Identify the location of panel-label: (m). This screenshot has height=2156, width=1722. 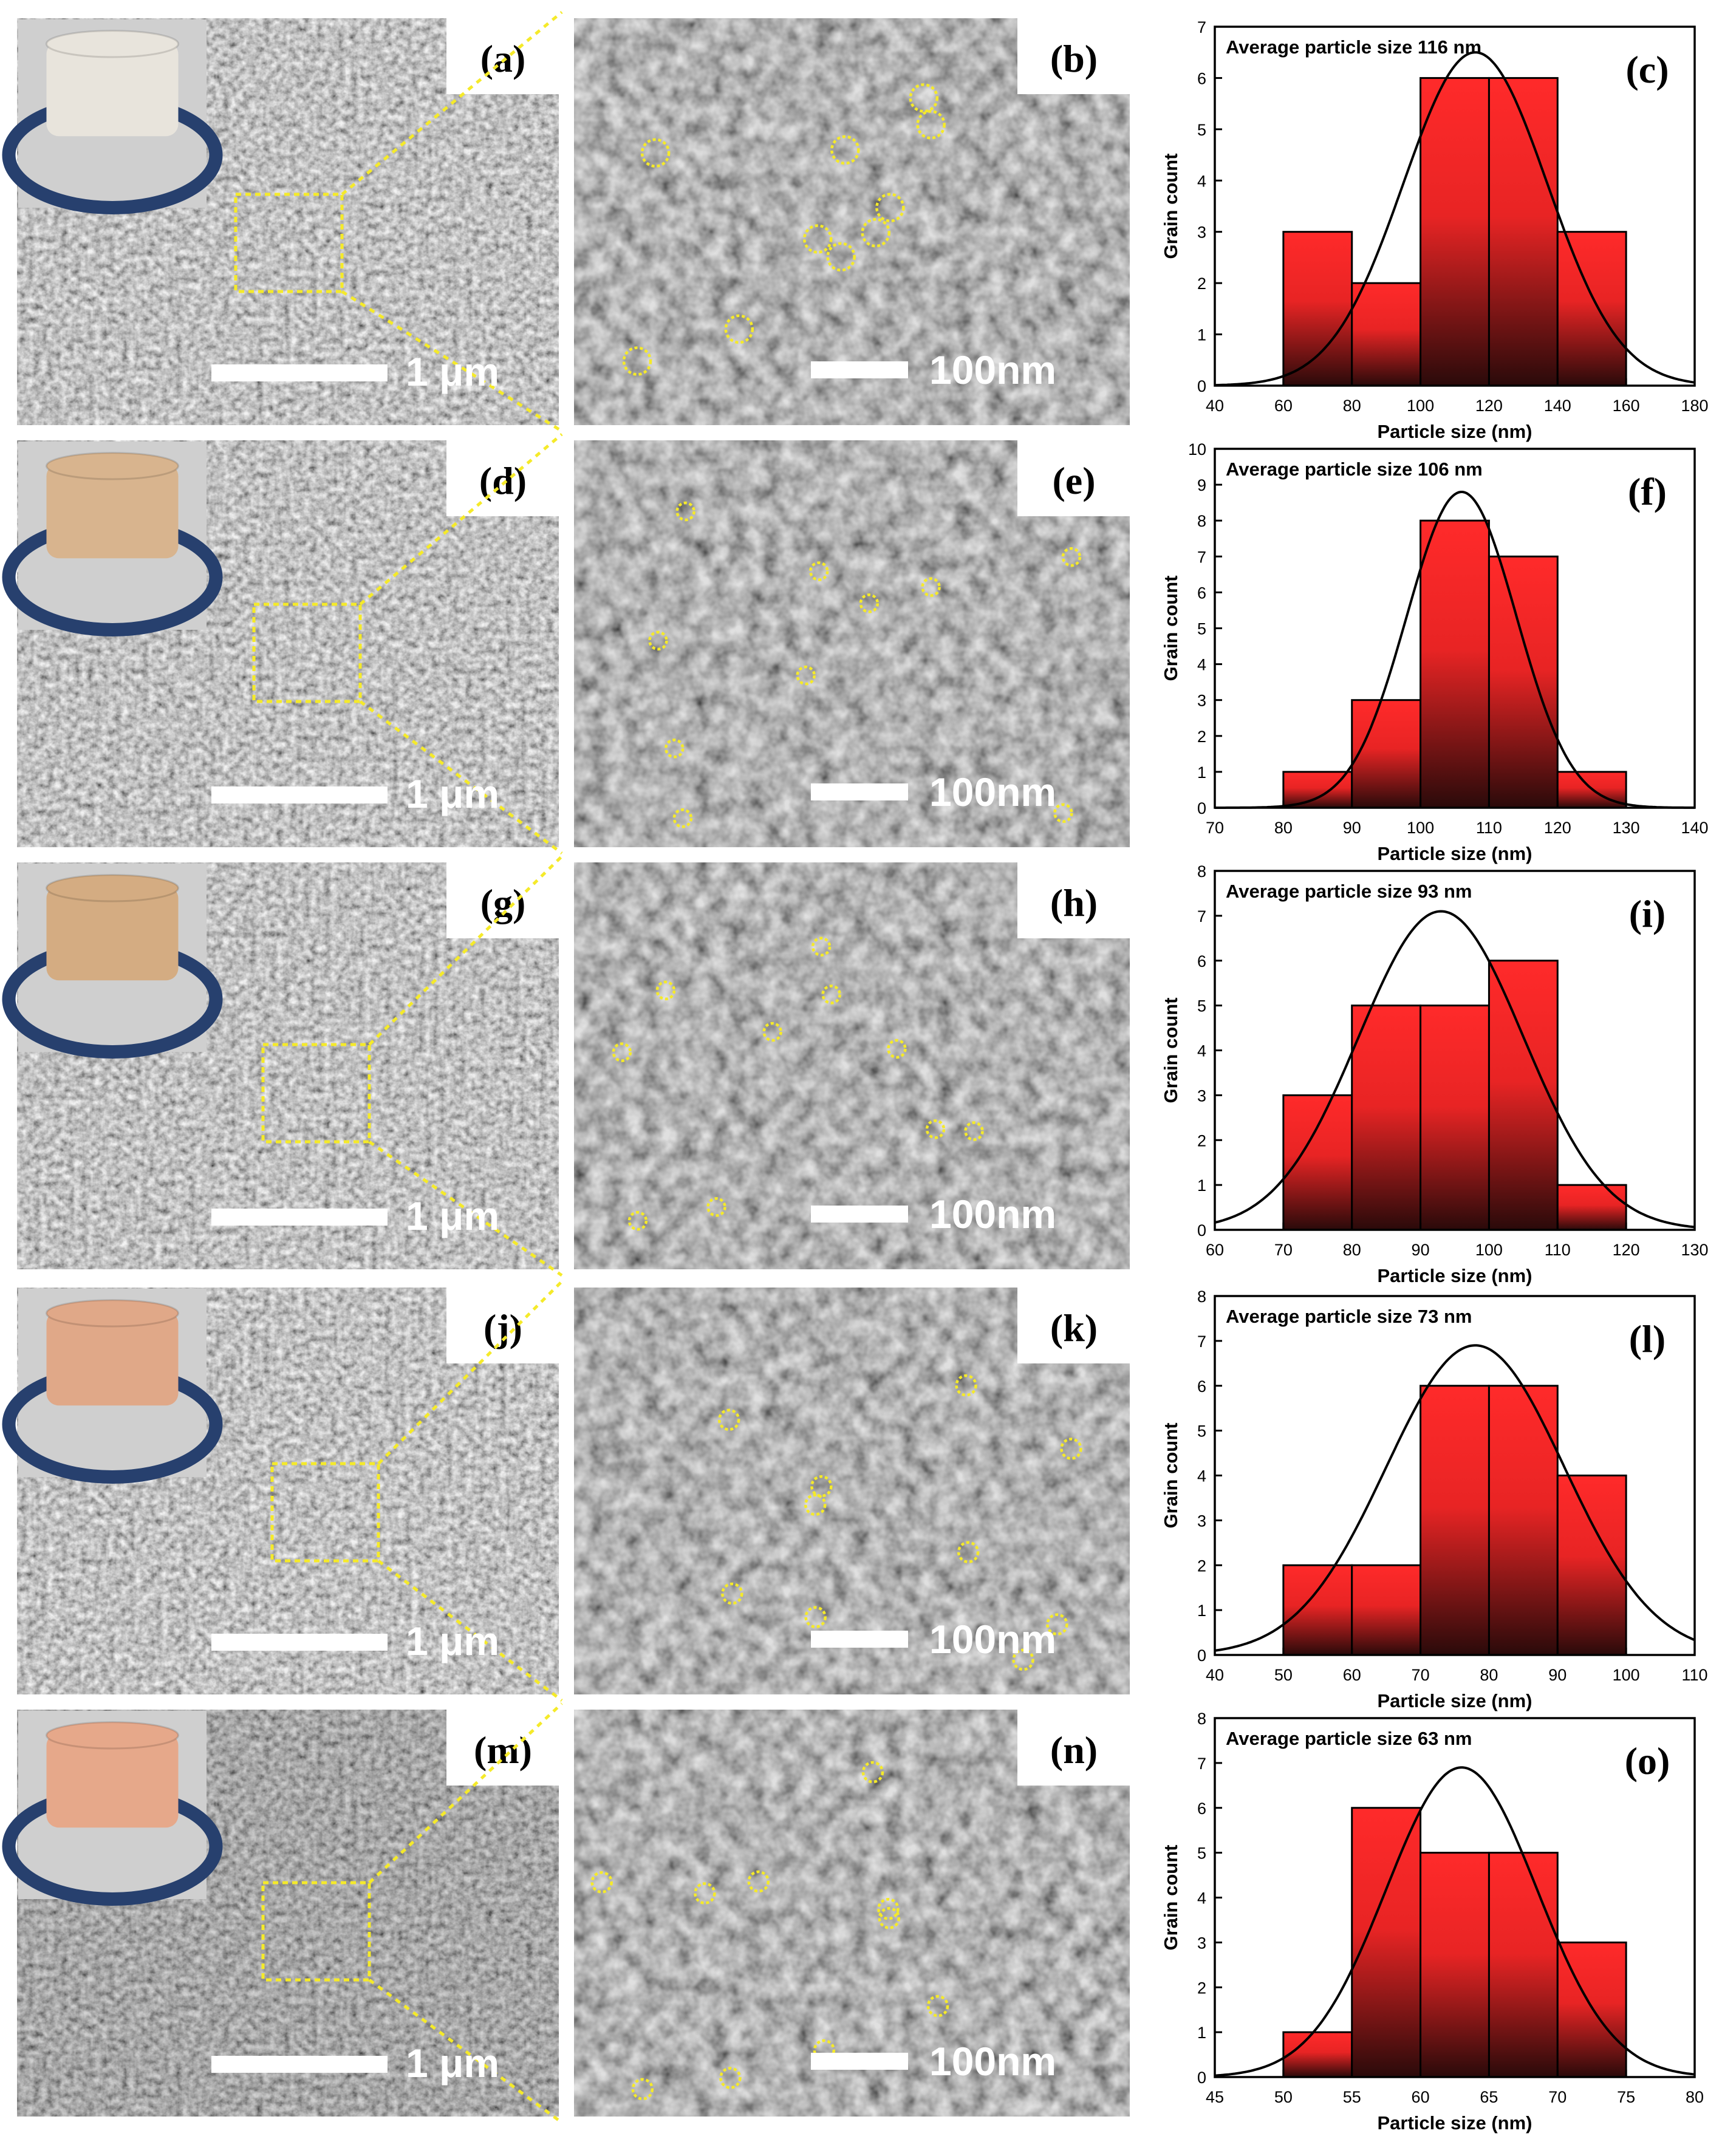
(502, 1748).